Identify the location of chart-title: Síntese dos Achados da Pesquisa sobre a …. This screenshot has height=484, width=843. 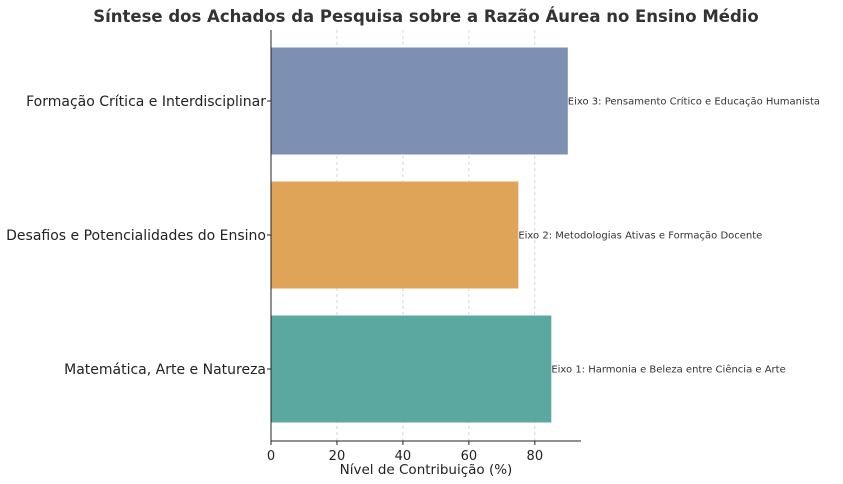
(426, 16).